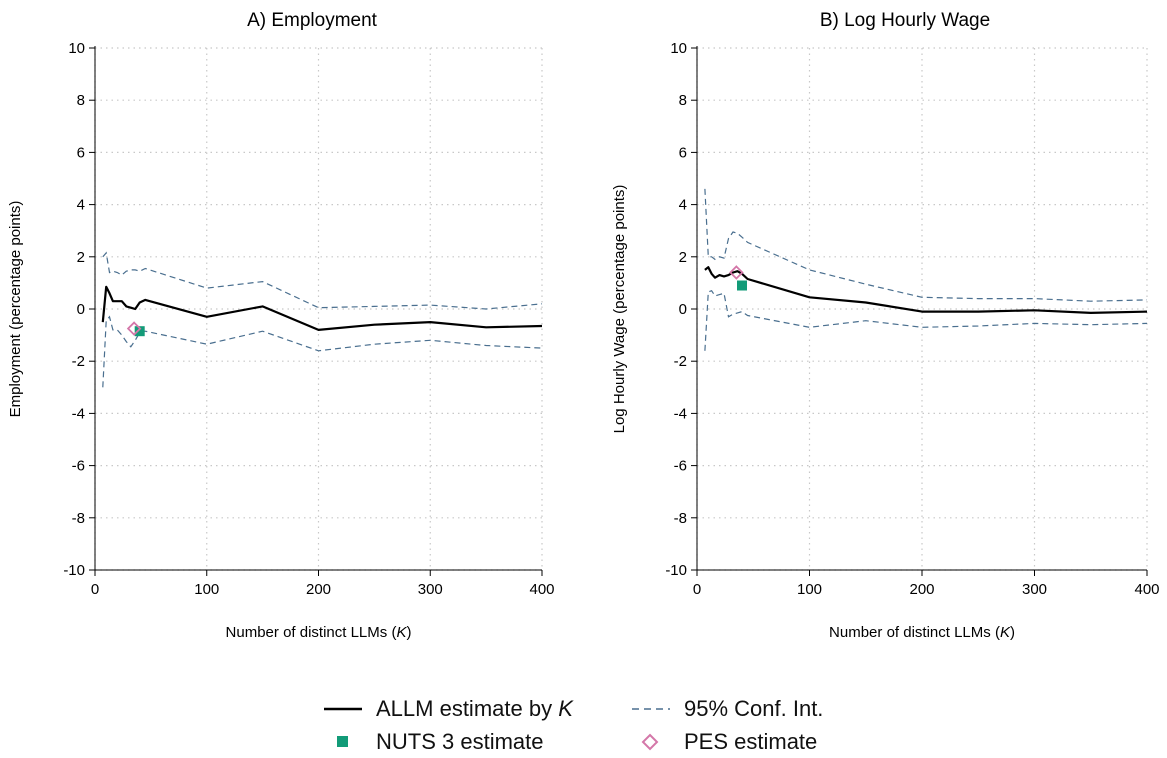 Image resolution: width=1167 pixels, height=758 pixels. I want to click on panel-employment-y-tick-label: 8, so click(81, 100).